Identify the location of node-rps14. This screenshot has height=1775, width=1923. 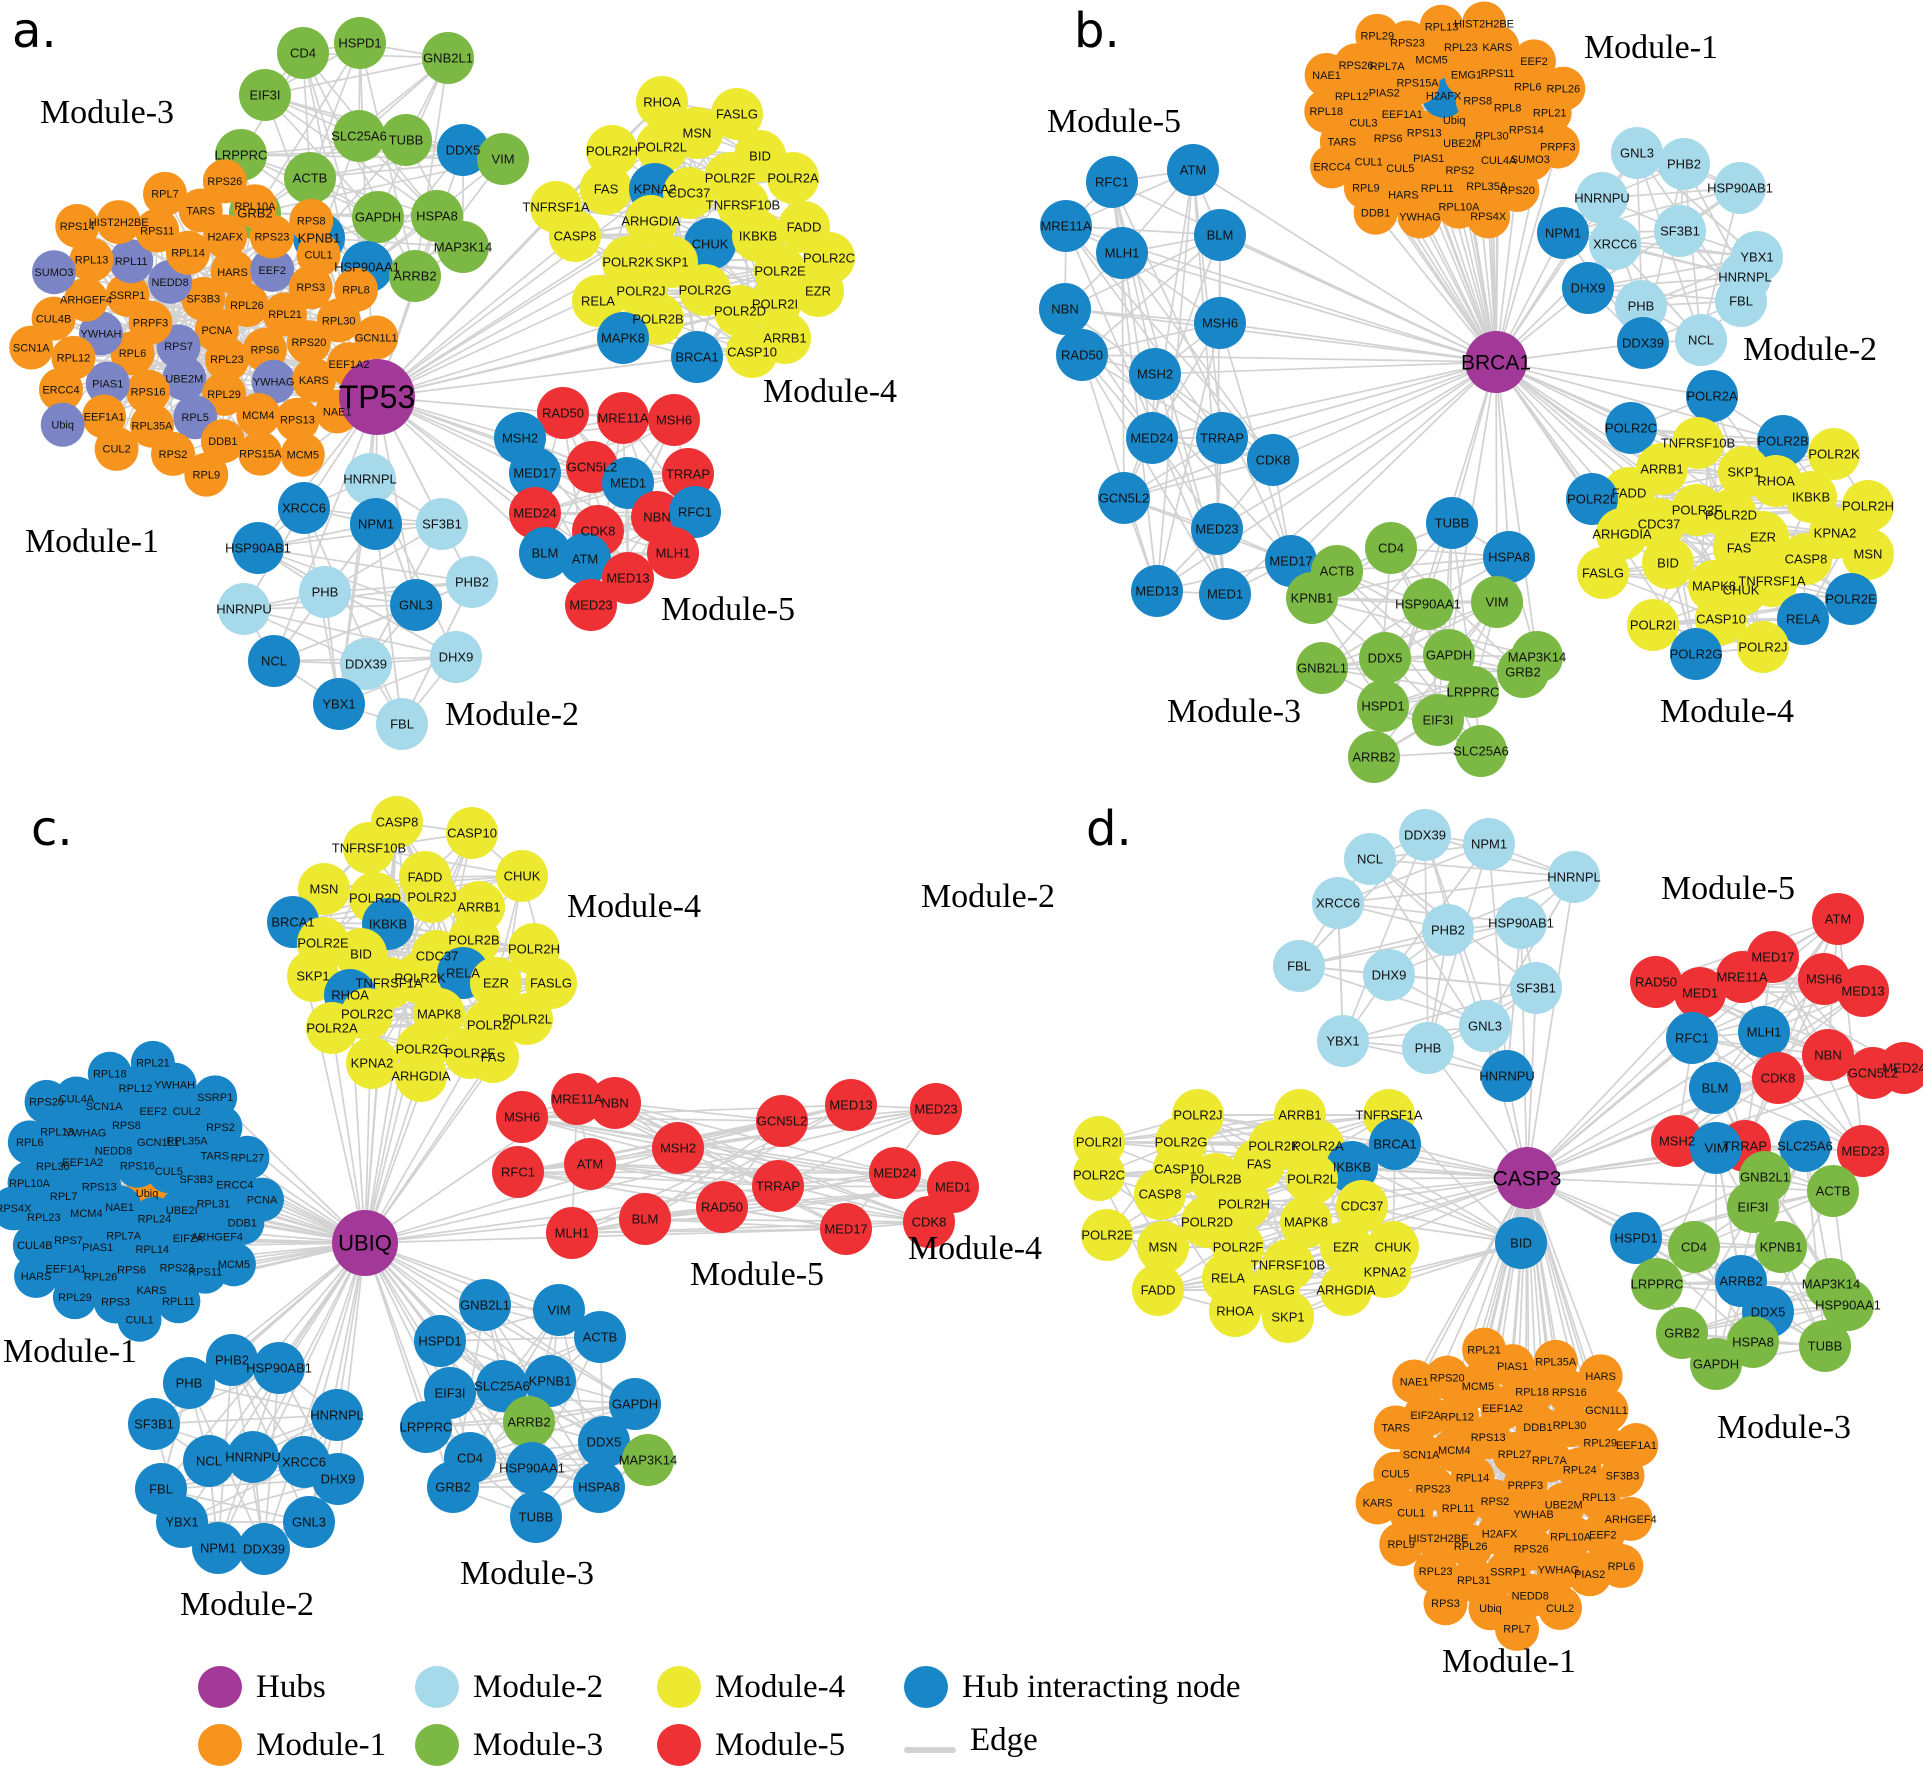
(77, 225).